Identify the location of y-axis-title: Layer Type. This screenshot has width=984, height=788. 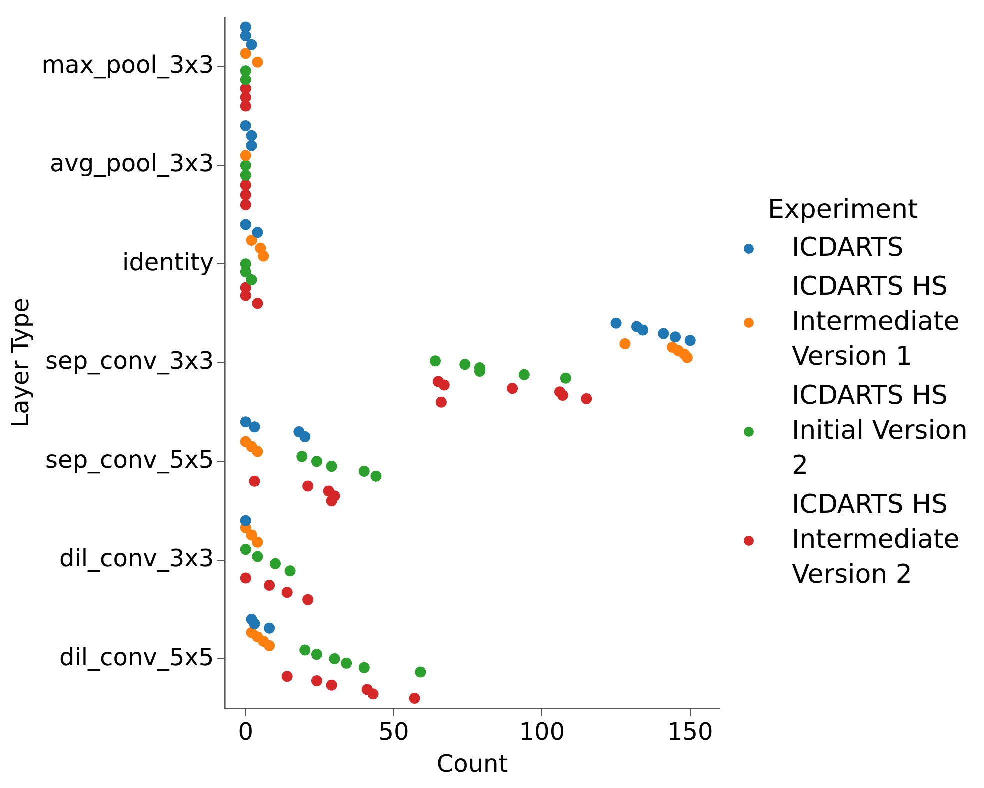
(20, 363).